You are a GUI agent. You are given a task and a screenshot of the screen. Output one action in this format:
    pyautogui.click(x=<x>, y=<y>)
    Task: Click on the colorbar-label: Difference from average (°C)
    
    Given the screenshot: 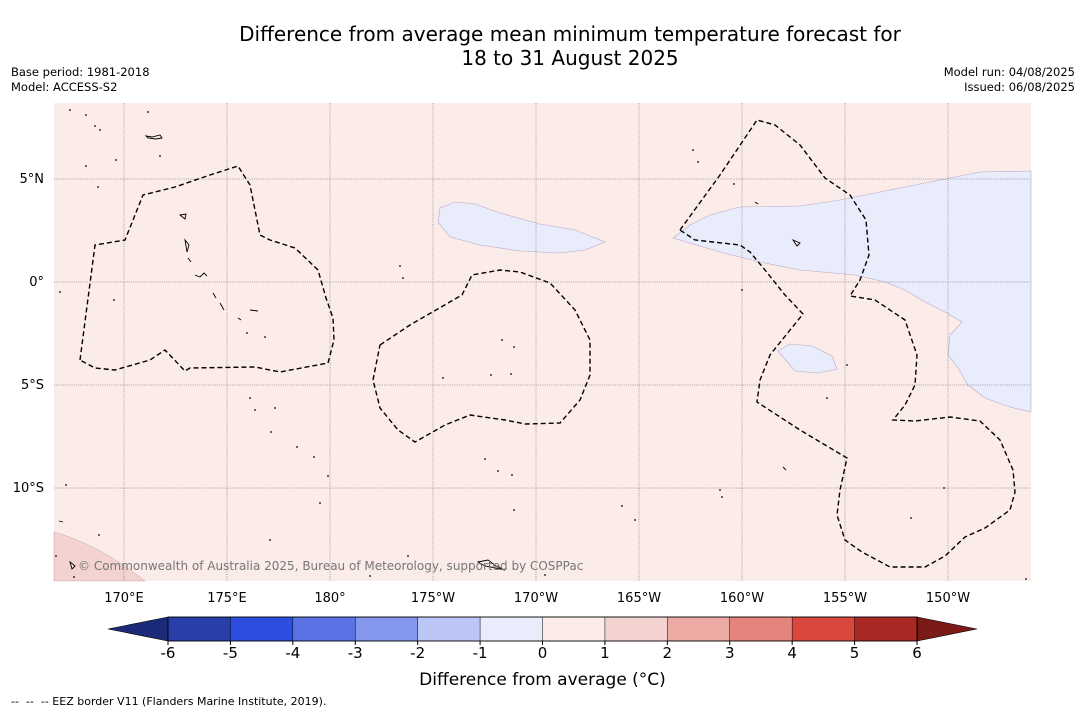 What is the action you would take?
    pyautogui.click(x=542, y=680)
    